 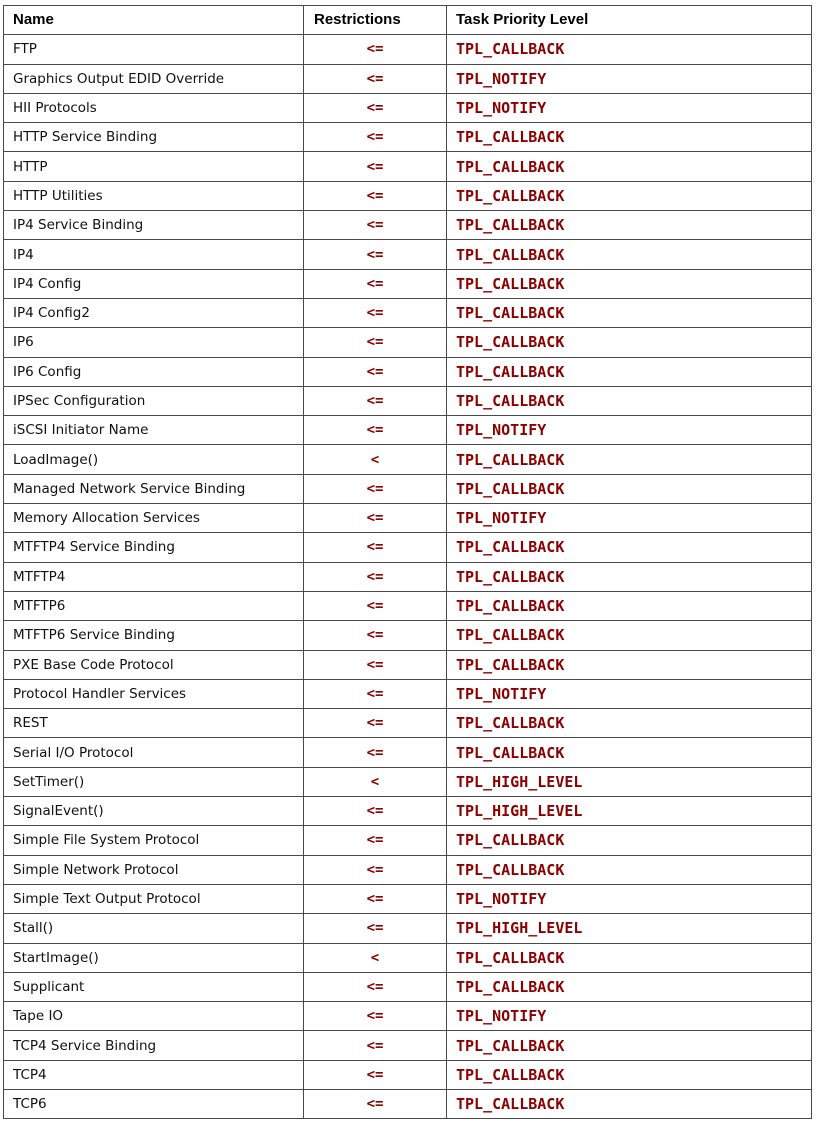 I want to click on row-name-cell: REST, so click(x=153, y=723).